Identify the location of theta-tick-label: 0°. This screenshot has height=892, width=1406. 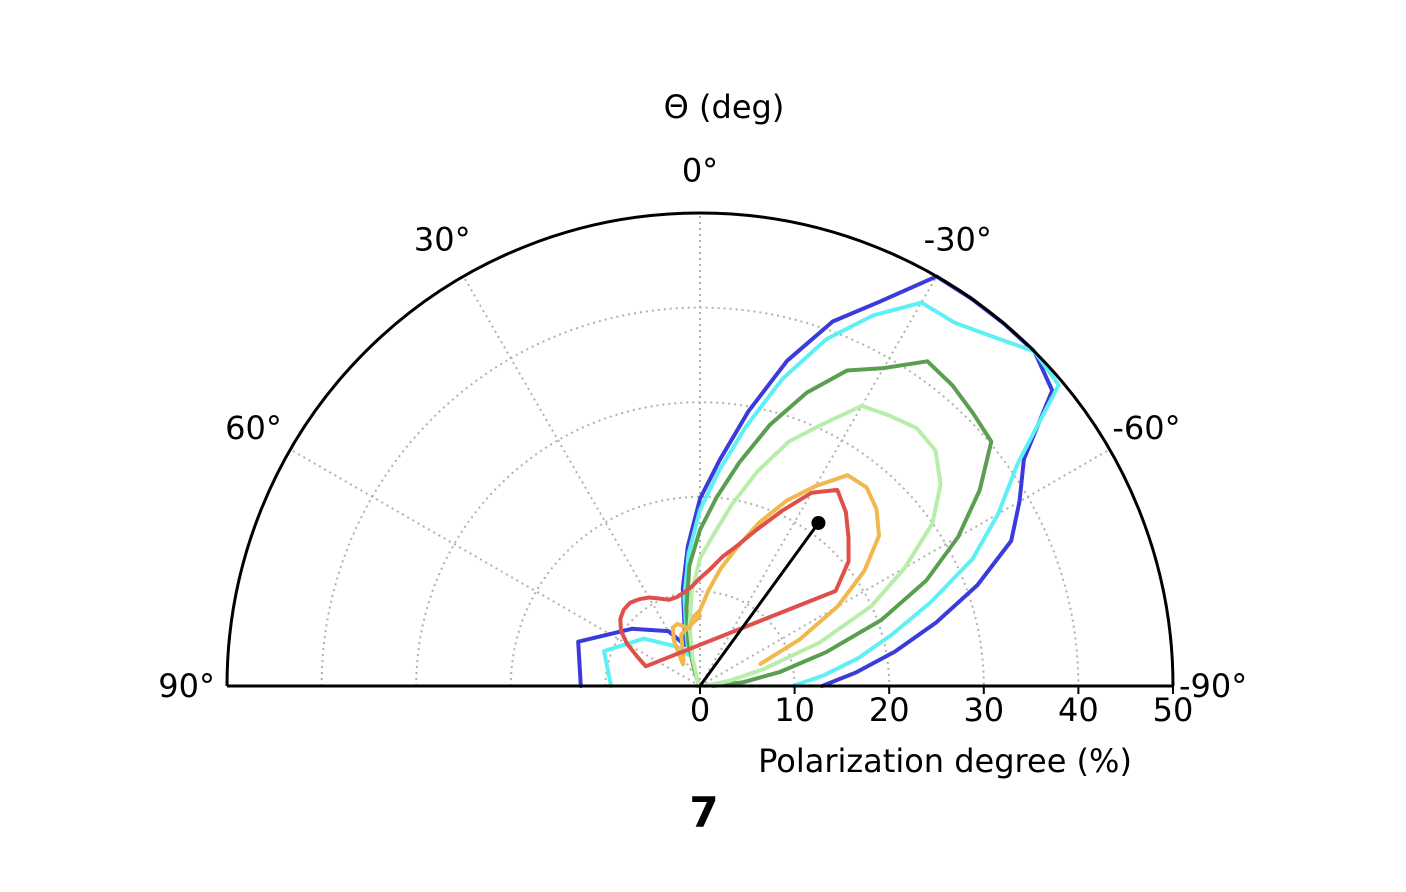
(700, 170).